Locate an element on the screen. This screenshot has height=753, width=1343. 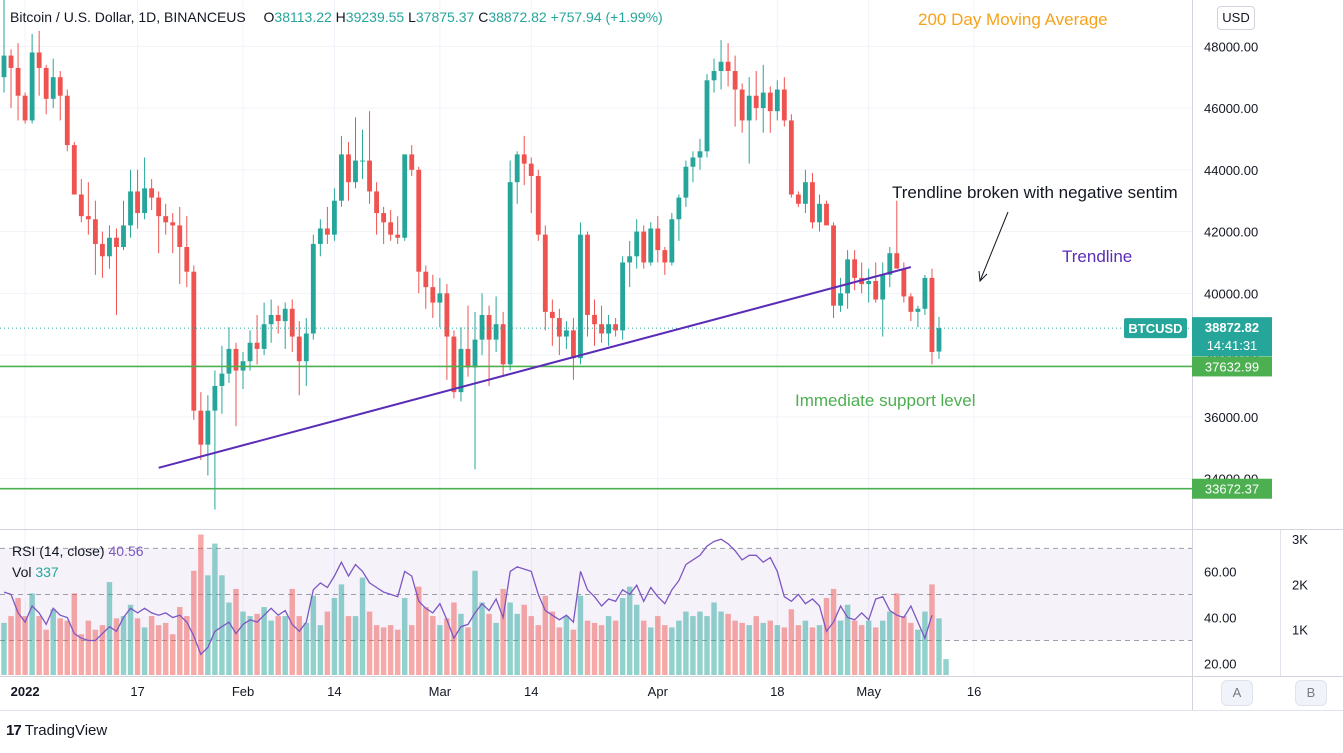
auto-scale-button: A is located at coordinates (1237, 693).